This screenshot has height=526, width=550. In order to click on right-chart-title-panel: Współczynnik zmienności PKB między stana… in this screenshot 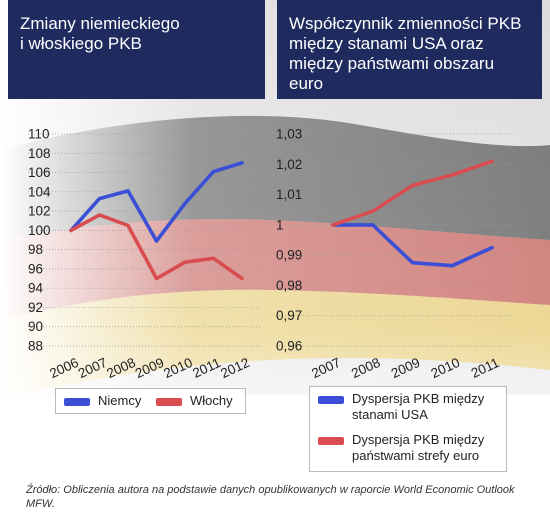, I will do `click(409, 49)`.